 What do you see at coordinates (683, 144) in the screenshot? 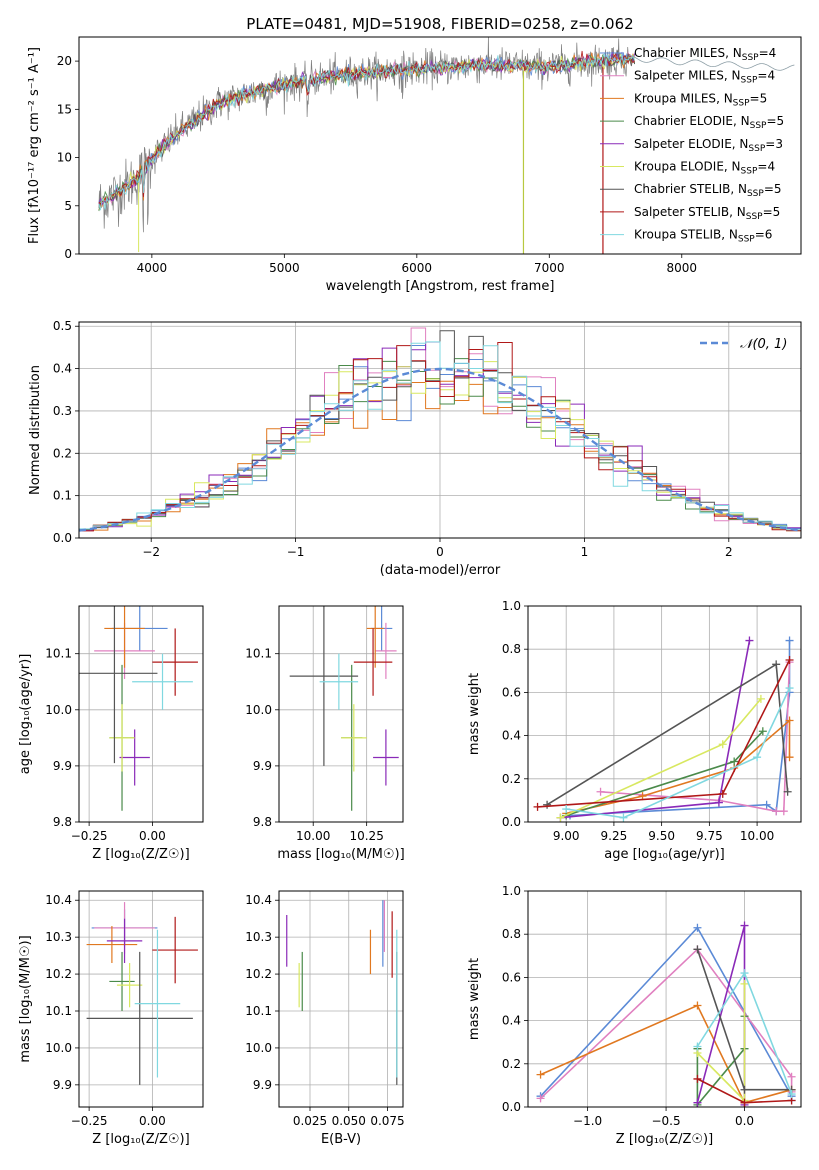
I see `legend-model-name: Salpeter ELODIE` at bounding box center [683, 144].